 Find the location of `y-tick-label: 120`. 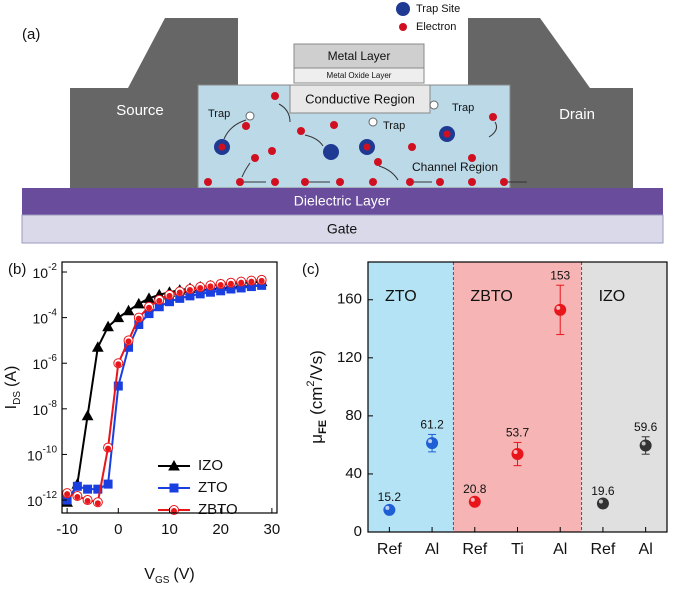

y-tick-label: 120 is located at coordinates (349, 357).